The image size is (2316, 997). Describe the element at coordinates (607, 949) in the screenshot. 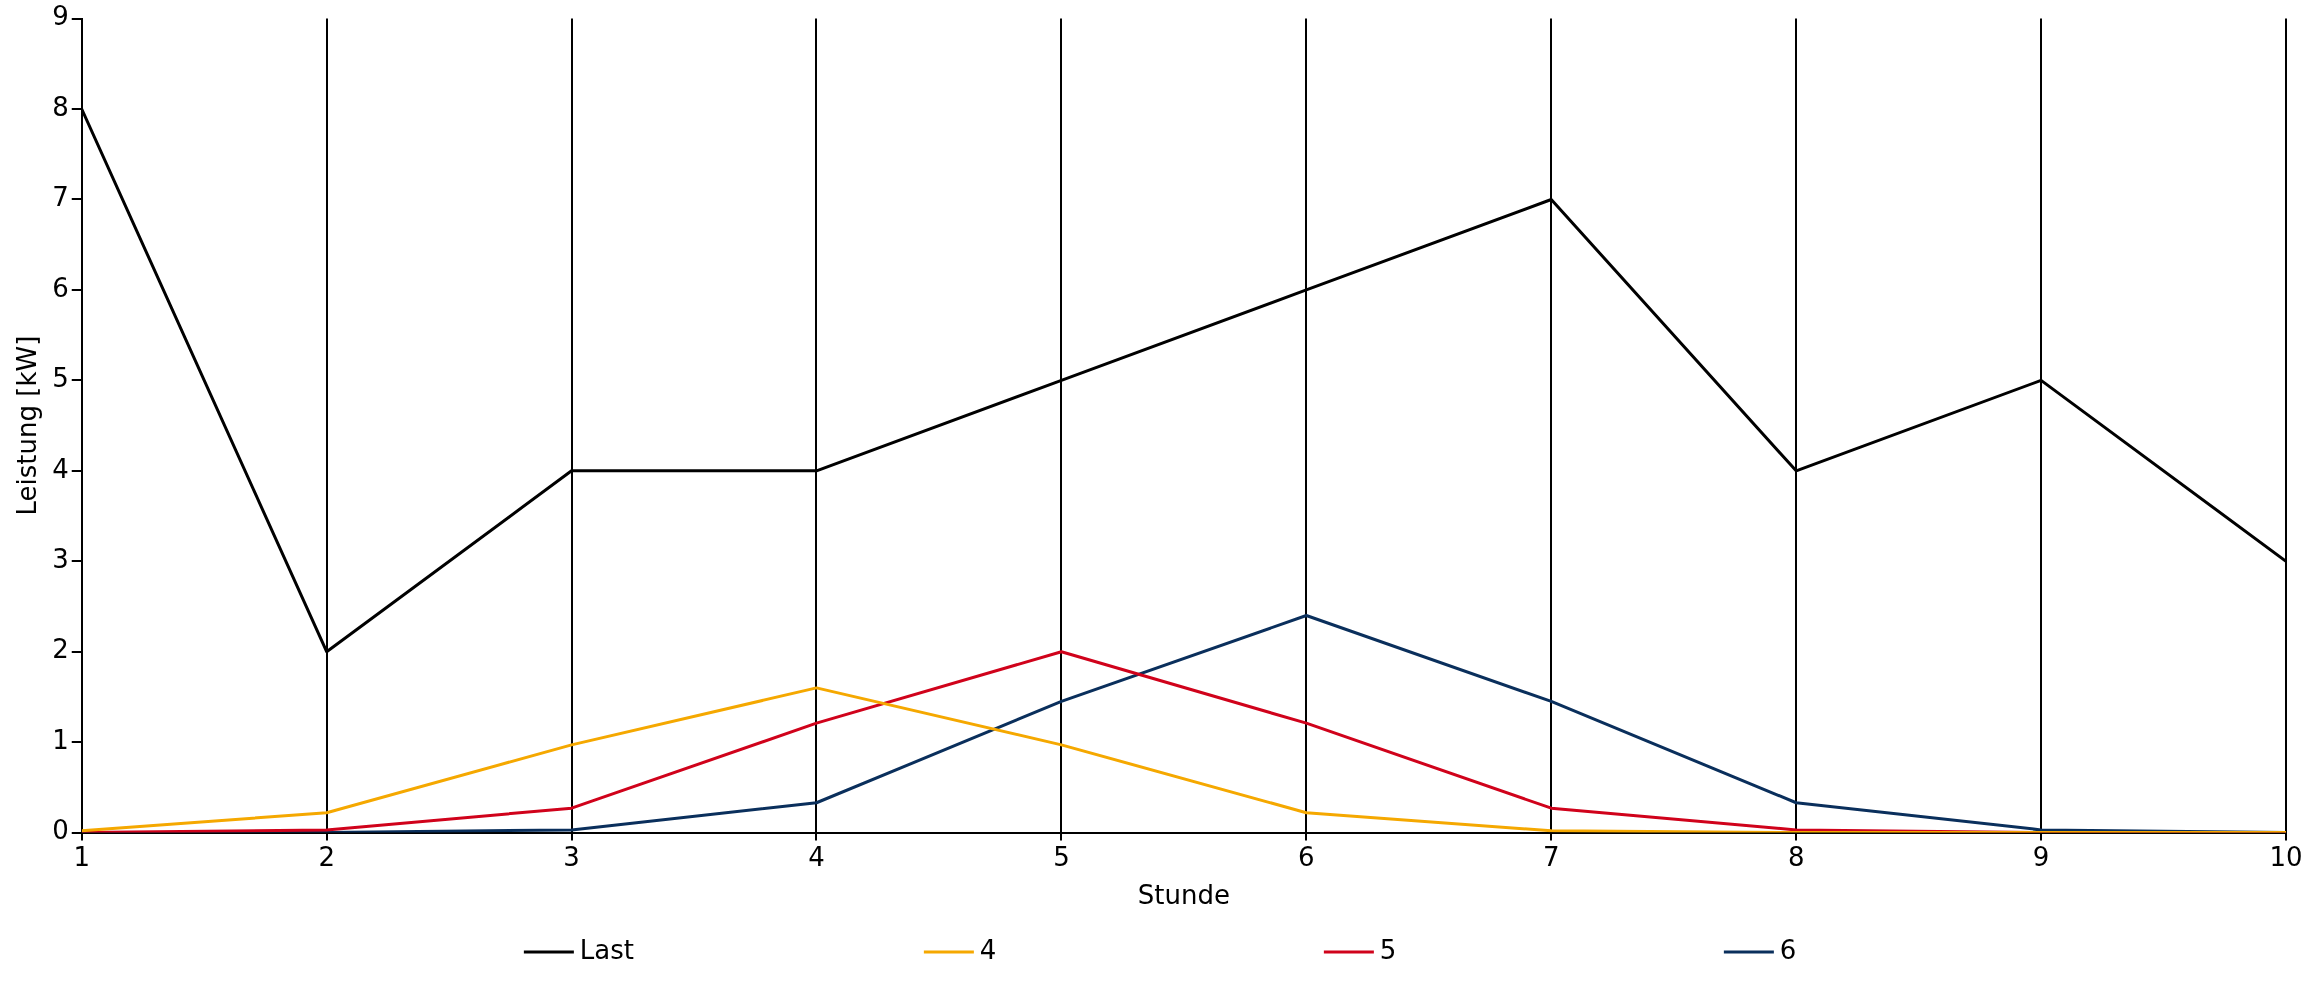

I see `legend-label: Last` at that location.